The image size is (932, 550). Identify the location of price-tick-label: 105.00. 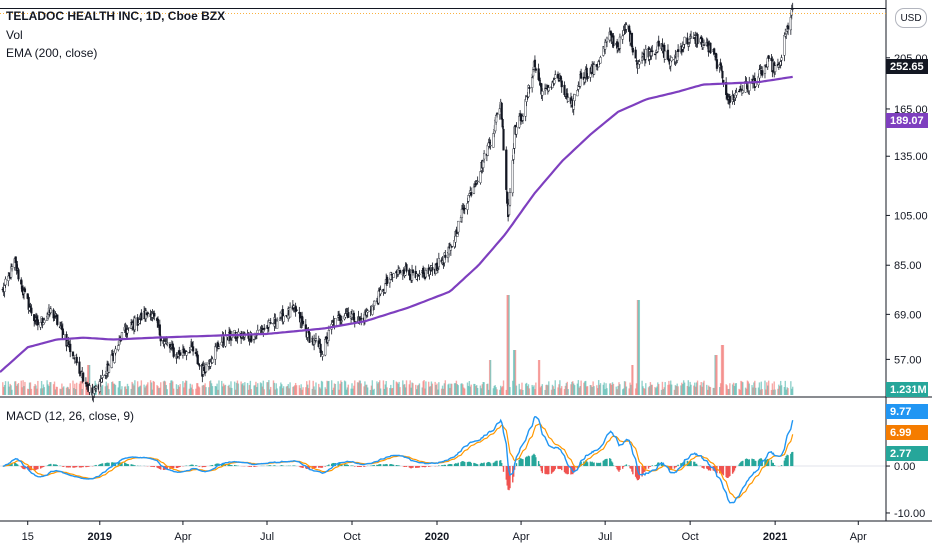
(911, 216).